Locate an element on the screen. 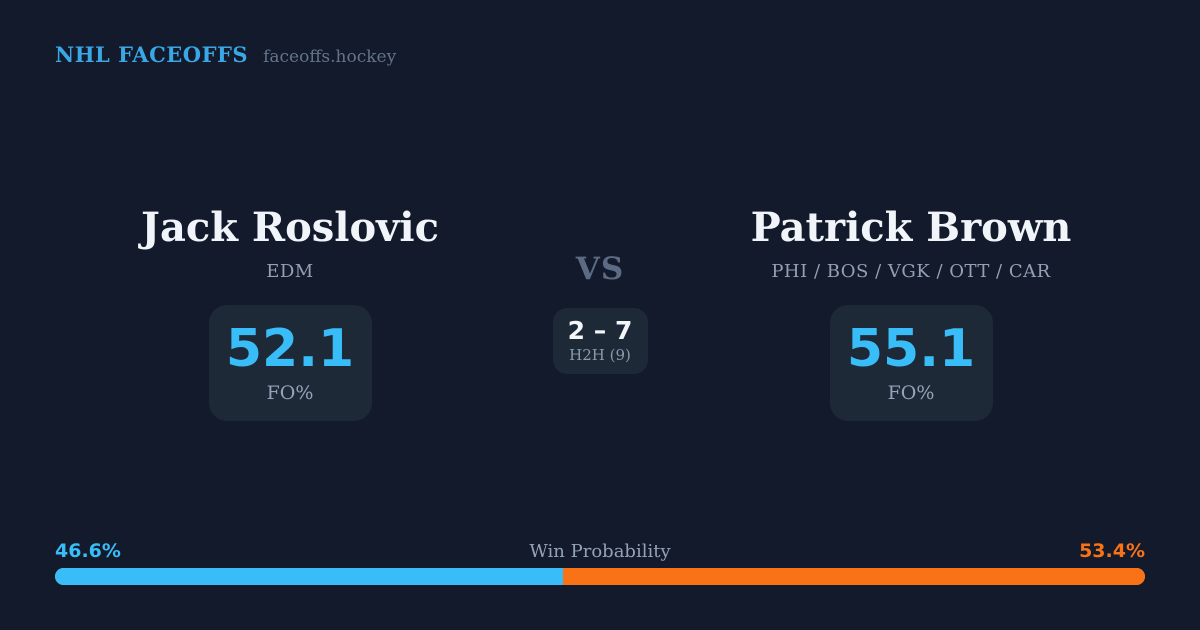 The width and height of the screenshot is (1200, 630). win-probability-bar is located at coordinates (600, 576).